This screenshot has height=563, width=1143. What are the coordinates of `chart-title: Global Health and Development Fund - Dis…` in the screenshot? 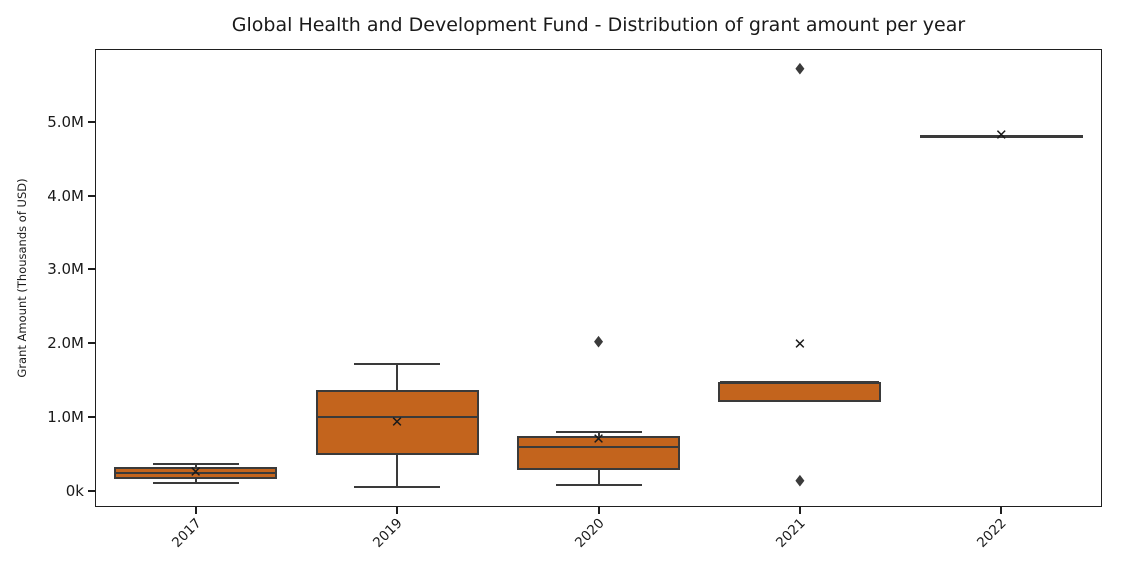 It's located at (598, 25).